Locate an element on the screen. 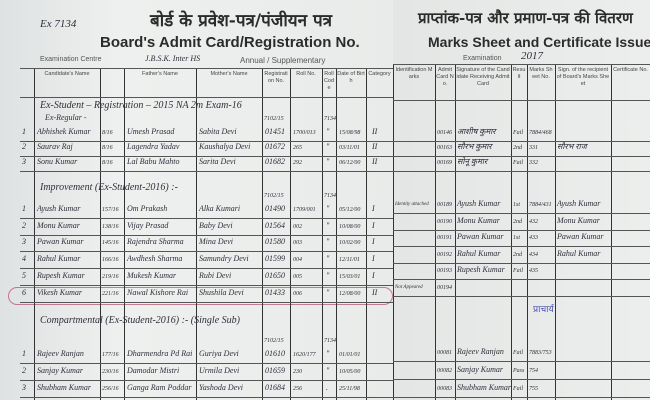 Image resolution: width=650 pixels, height=400 pixels. cell-dob: 05/12/00 is located at coordinates (350, 210).